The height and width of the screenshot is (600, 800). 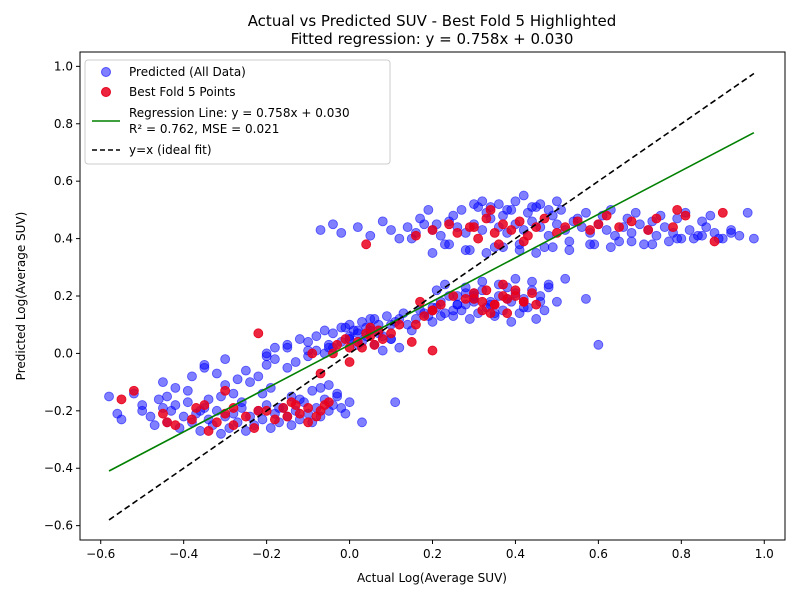 What do you see at coordinates (515, 554) in the screenshot?
I see `x-tick-label: 0.4` at bounding box center [515, 554].